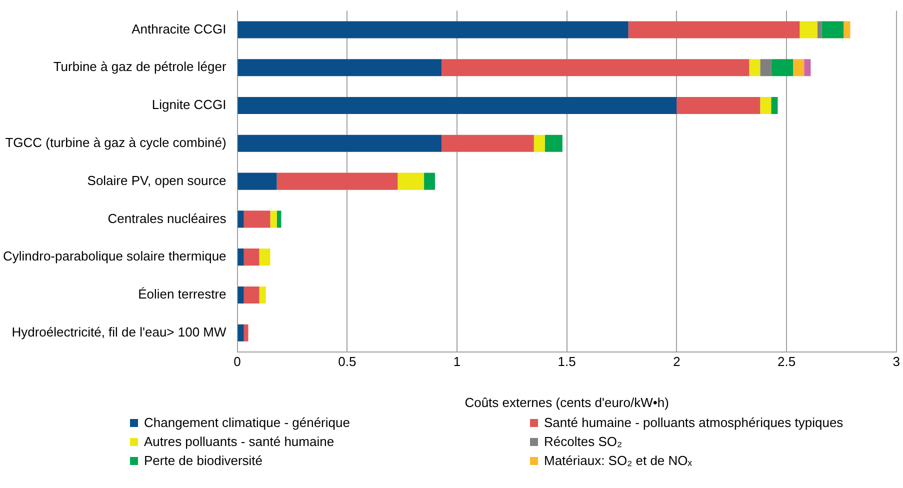  I want to click on y-tick-label: Éolien terrestre, so click(182, 294).